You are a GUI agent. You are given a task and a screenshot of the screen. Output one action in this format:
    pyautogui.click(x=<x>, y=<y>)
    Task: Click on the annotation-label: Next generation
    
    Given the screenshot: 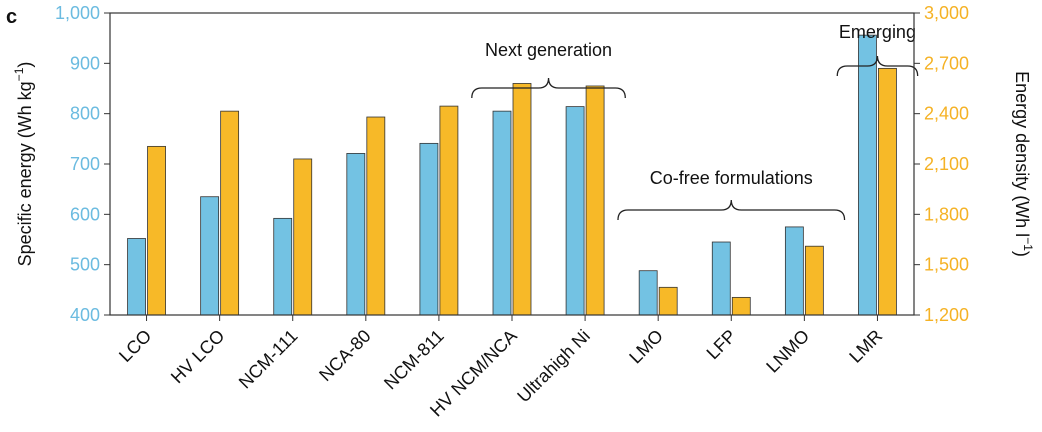 What is the action you would take?
    pyautogui.click(x=548, y=50)
    